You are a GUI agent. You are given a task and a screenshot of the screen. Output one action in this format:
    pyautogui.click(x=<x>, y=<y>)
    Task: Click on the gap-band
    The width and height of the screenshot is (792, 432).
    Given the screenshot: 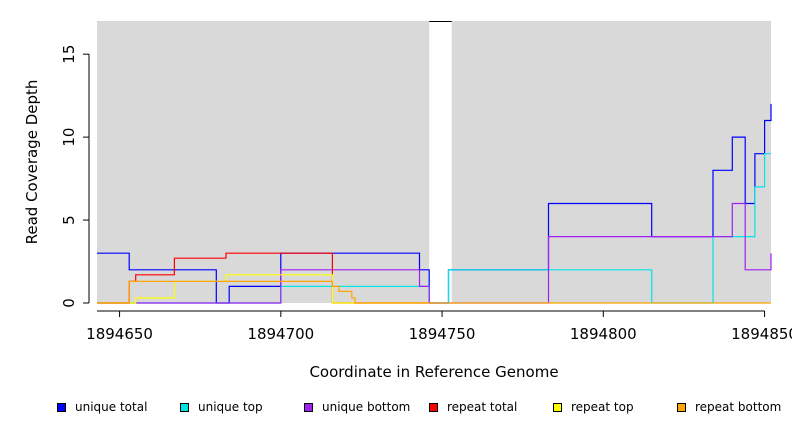 What is the action you would take?
    pyautogui.click(x=440, y=162)
    